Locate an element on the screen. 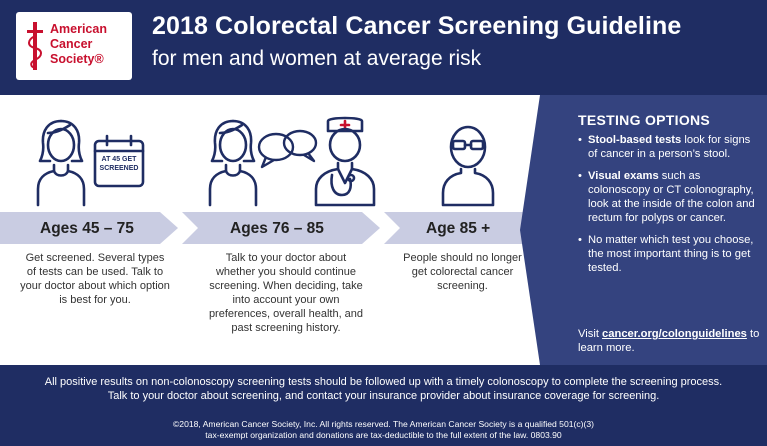 Image resolution: width=767 pixels, height=446 pixels. acs-logo: American Cancer Society® is located at coordinates (74, 46).